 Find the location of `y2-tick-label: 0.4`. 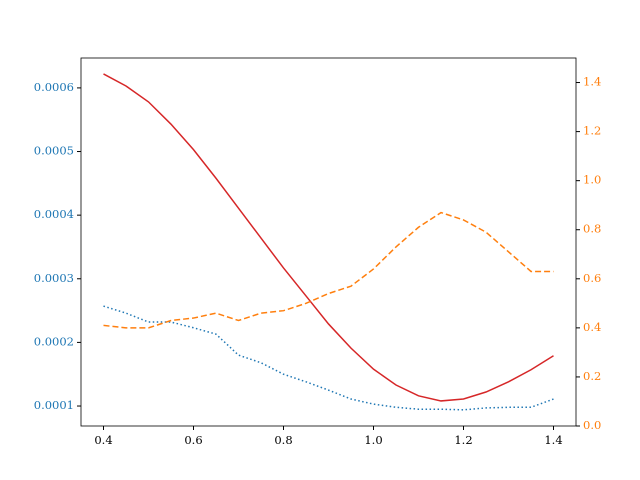

y2-tick-label: 0.4 is located at coordinates (592, 327).